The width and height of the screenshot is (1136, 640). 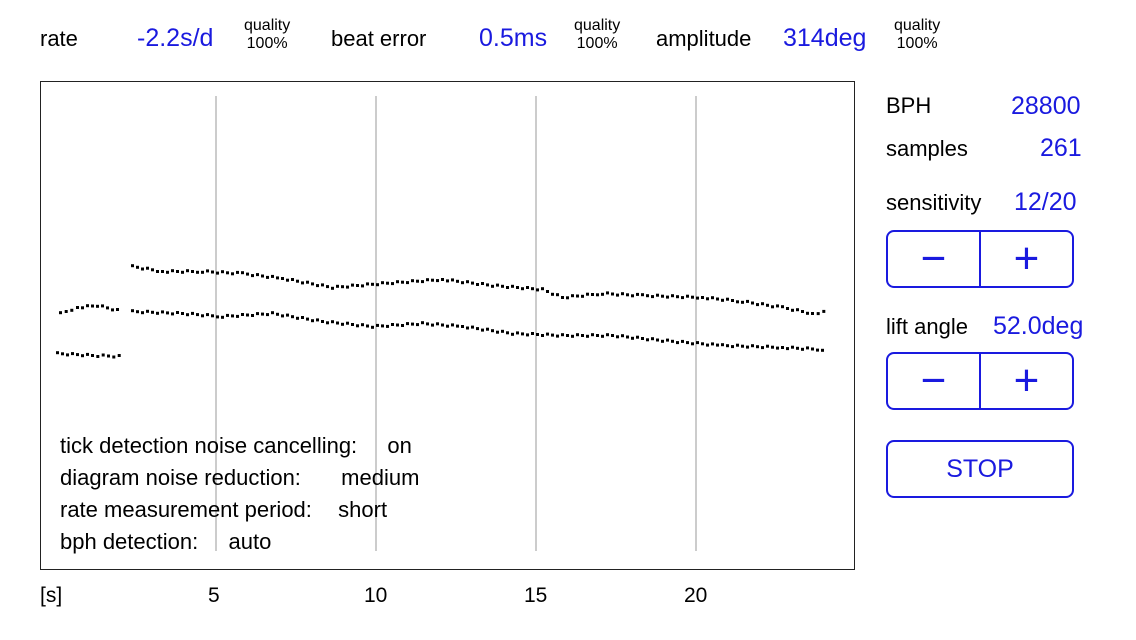 I want to click on stop-label: STOP, so click(x=980, y=468).